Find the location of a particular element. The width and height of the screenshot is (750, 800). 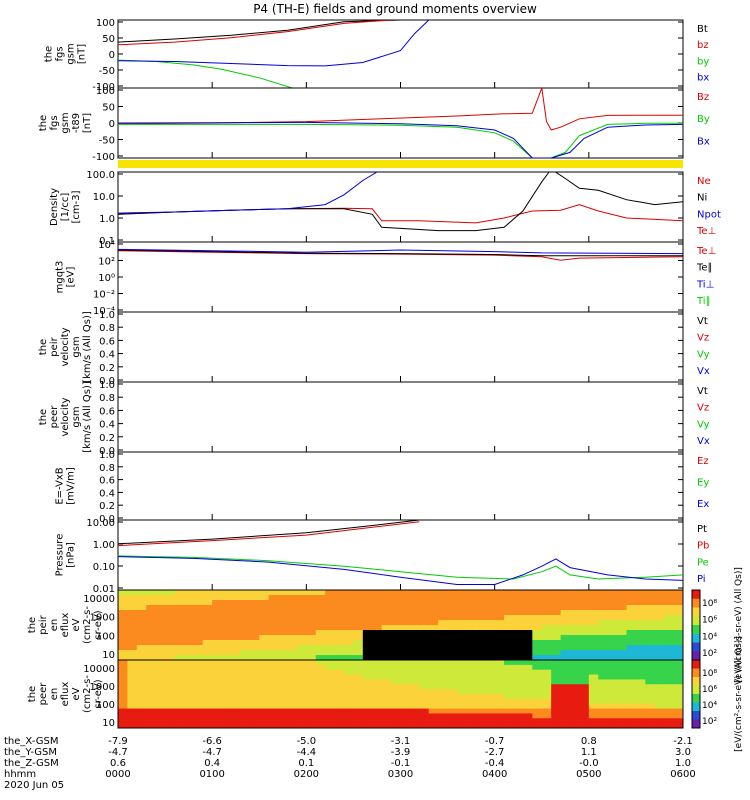

x-tick-value: -2.1 is located at coordinates (683, 741).